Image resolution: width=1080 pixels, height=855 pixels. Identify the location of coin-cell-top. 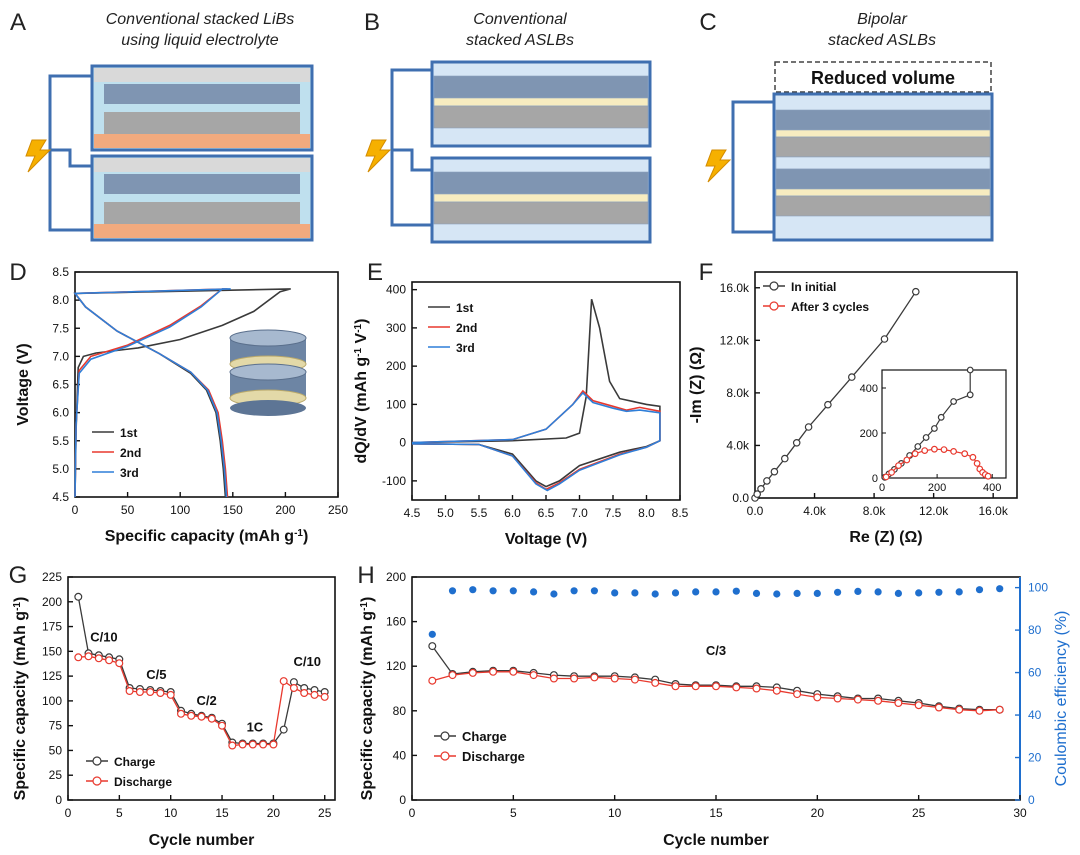
(268, 372).